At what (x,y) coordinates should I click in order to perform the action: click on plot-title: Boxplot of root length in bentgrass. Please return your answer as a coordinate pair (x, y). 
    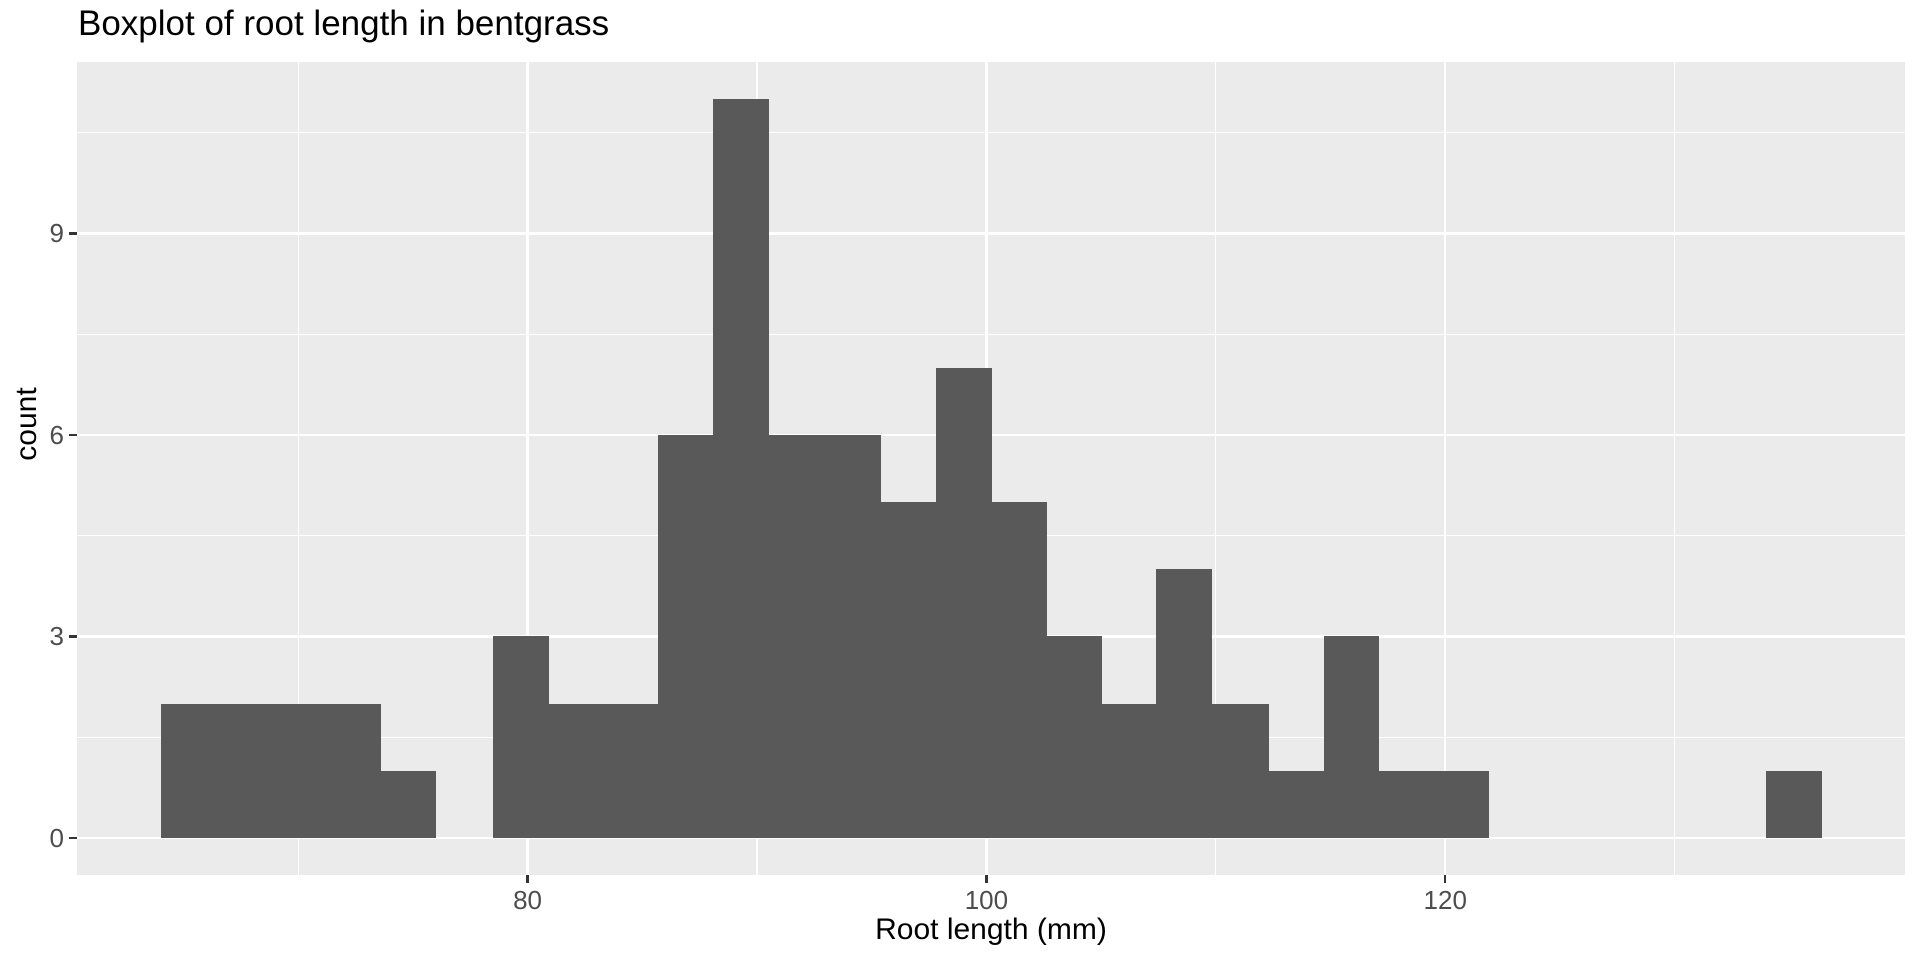
    Looking at the image, I should click on (344, 23).